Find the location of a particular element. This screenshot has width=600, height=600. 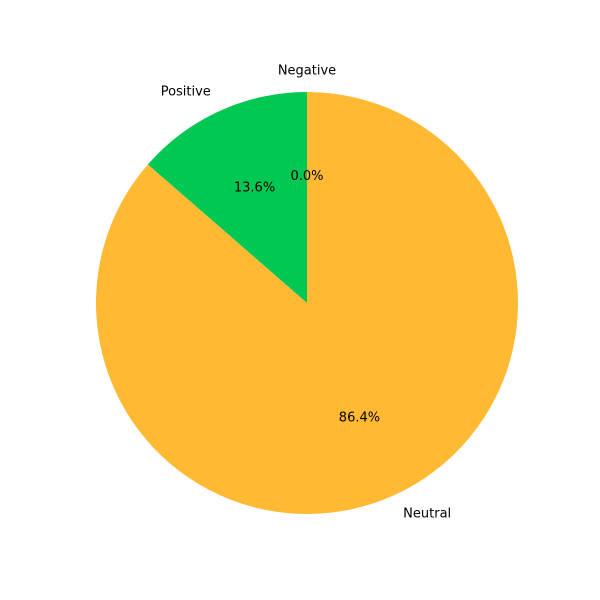

pie-label-positive: Positive is located at coordinates (186, 91).